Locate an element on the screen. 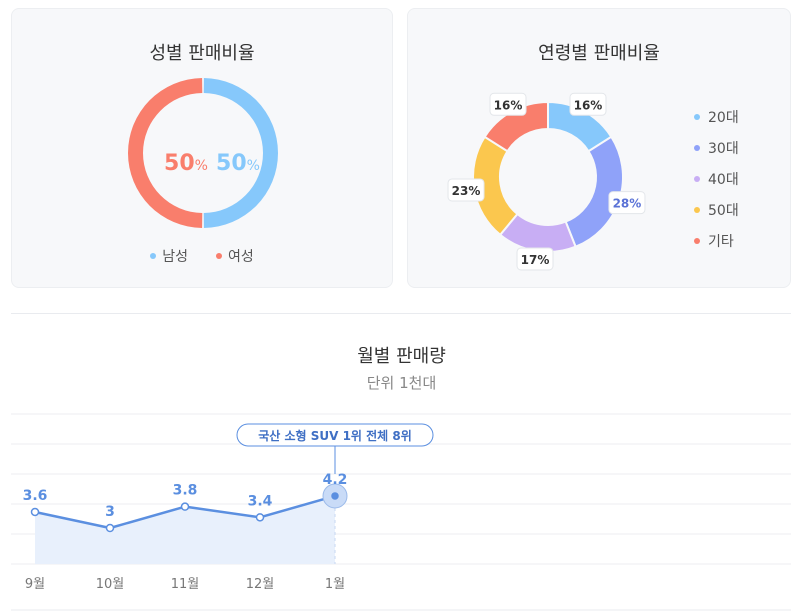 Image resolution: width=803 pixels, height=615 pixels. svg-text: 28% is located at coordinates (627, 204).